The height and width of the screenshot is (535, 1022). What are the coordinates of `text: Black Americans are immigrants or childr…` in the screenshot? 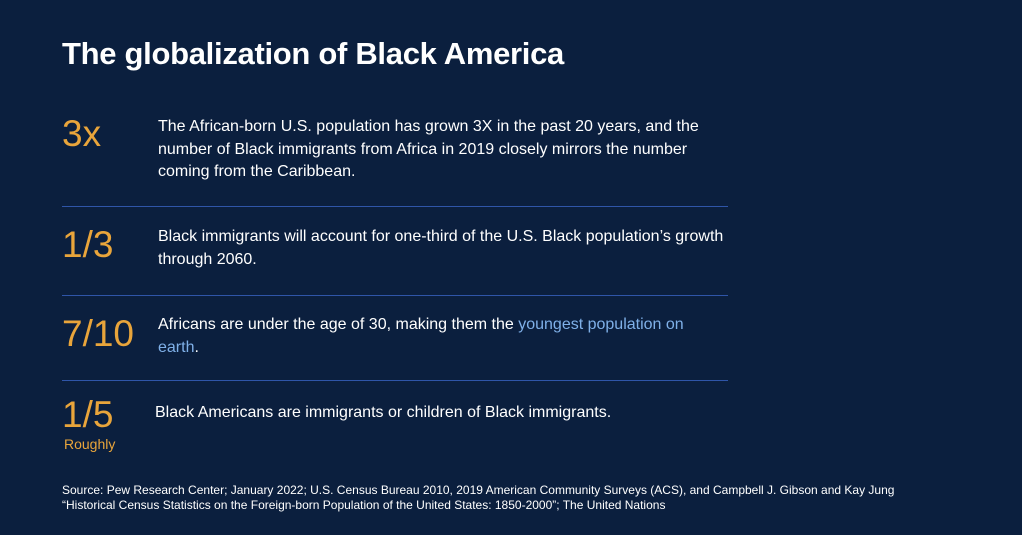 It's located at (383, 412).